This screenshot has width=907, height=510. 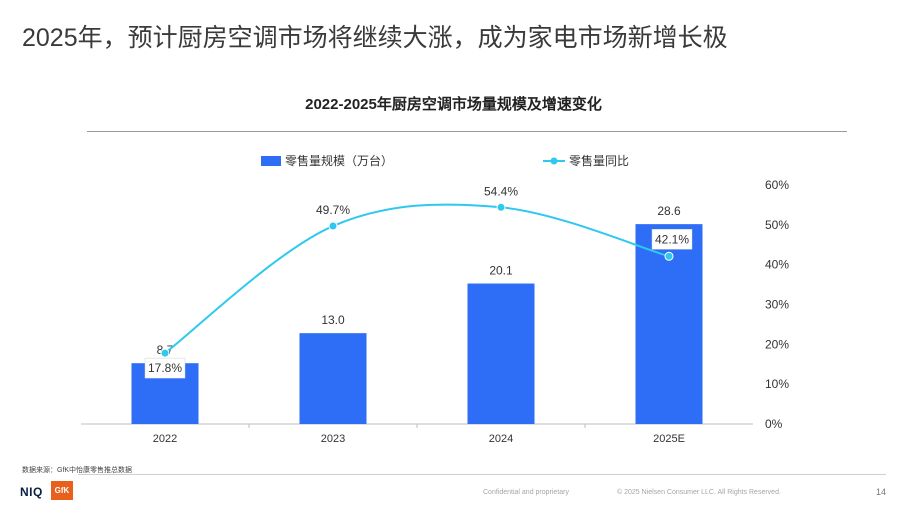 What do you see at coordinates (77, 470) in the screenshot?
I see `data-source-note: 数据来源：GfK中怡康零售推总数据` at bounding box center [77, 470].